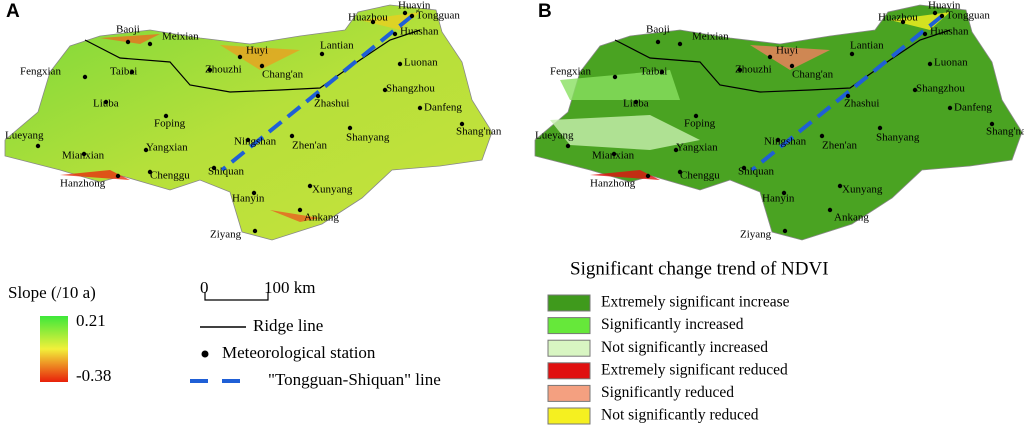 The height and width of the screenshot is (429, 1024). I want to click on station-name: Zhashui, so click(861, 104).